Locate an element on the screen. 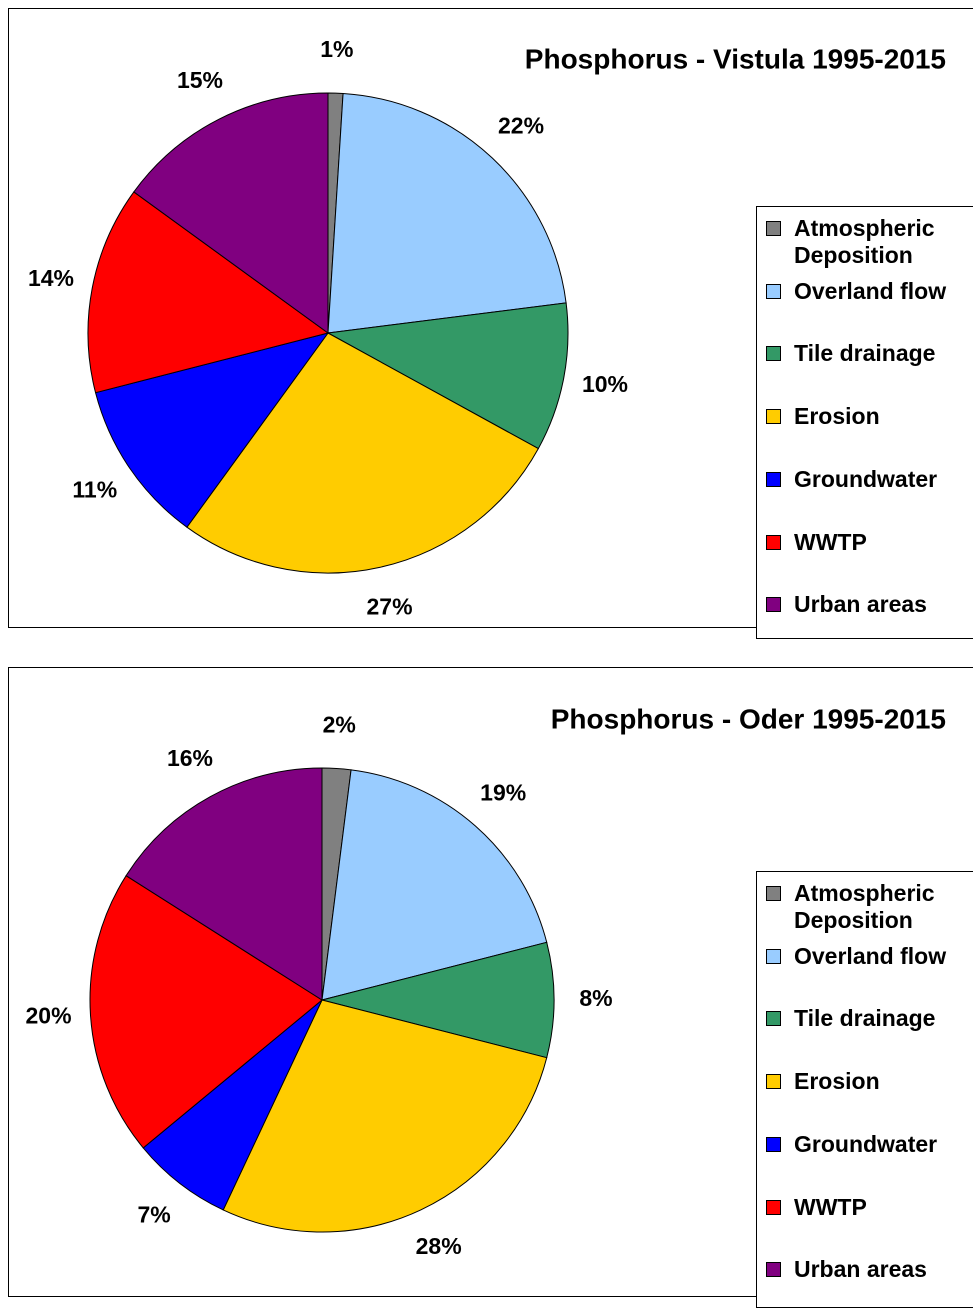 This screenshot has width=973, height=1308. data-label: 2% is located at coordinates (339, 725).